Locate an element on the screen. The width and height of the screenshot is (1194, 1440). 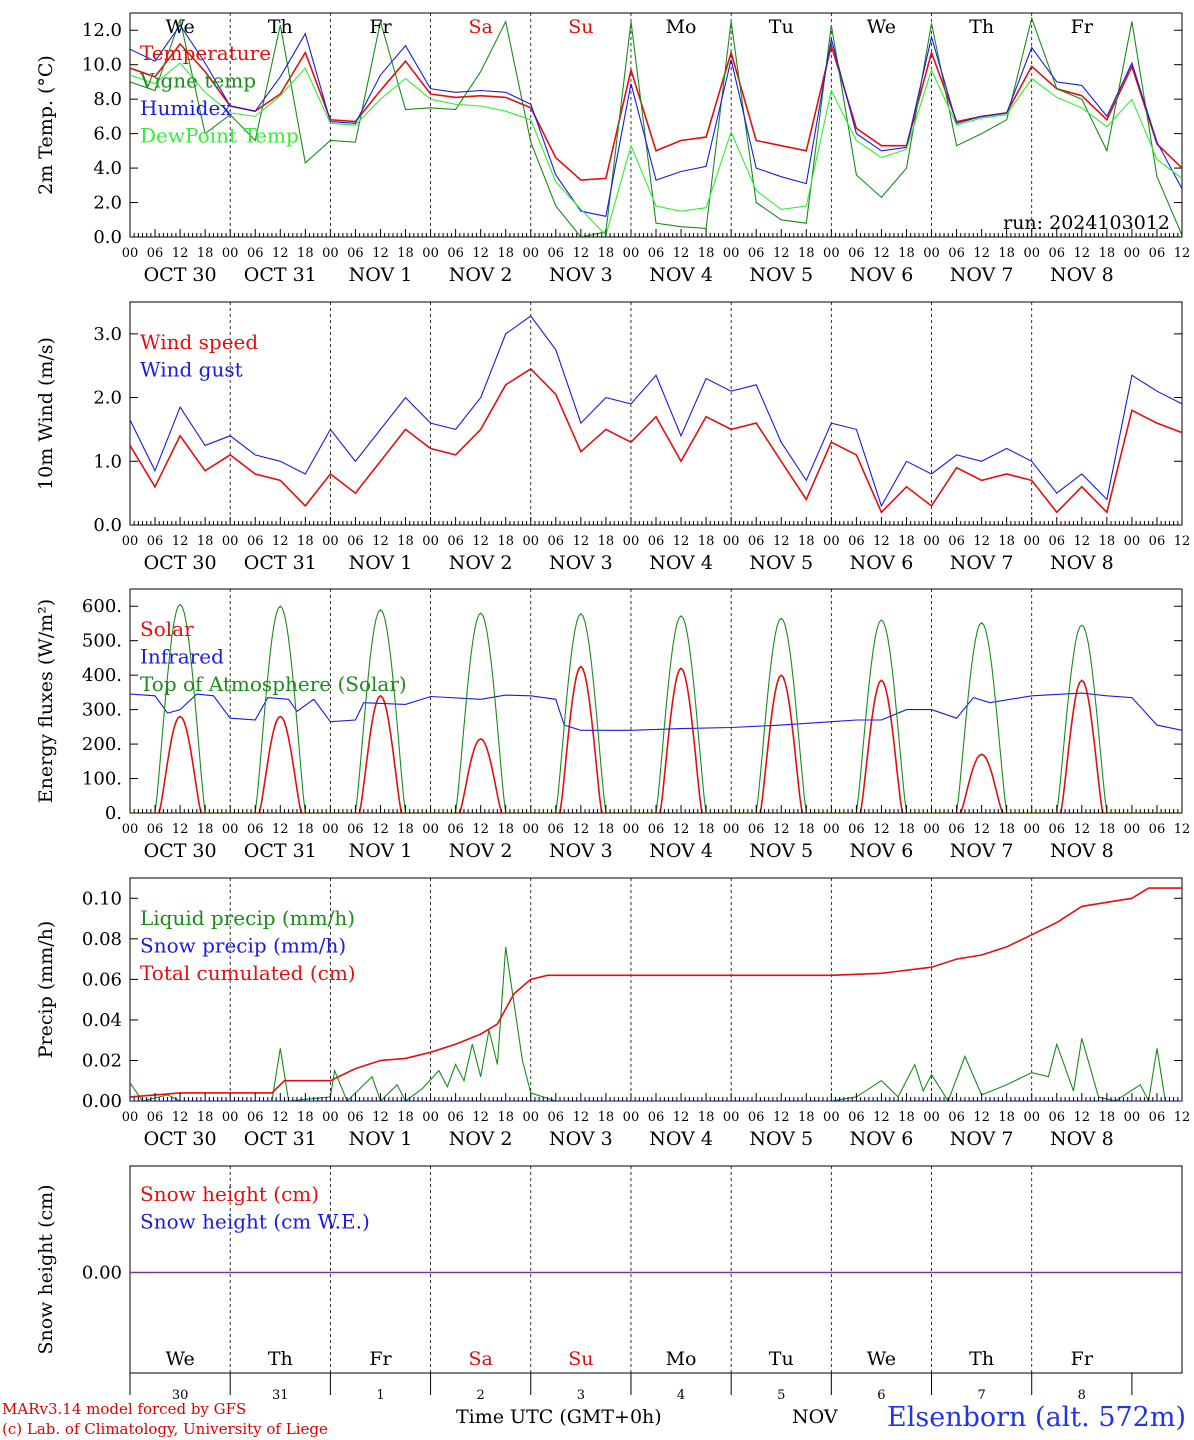
day-number-label: 4 is located at coordinates (681, 1394).